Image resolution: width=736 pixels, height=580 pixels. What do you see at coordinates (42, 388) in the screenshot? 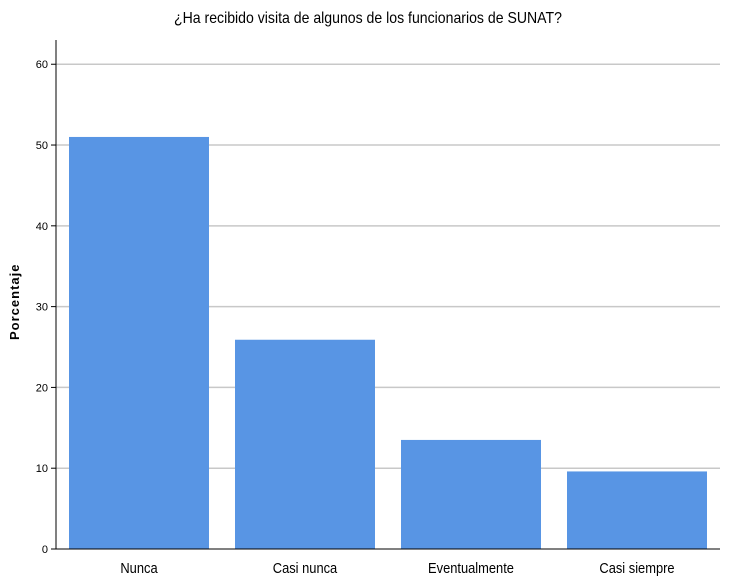
I see `y-tick-label: 20` at bounding box center [42, 388].